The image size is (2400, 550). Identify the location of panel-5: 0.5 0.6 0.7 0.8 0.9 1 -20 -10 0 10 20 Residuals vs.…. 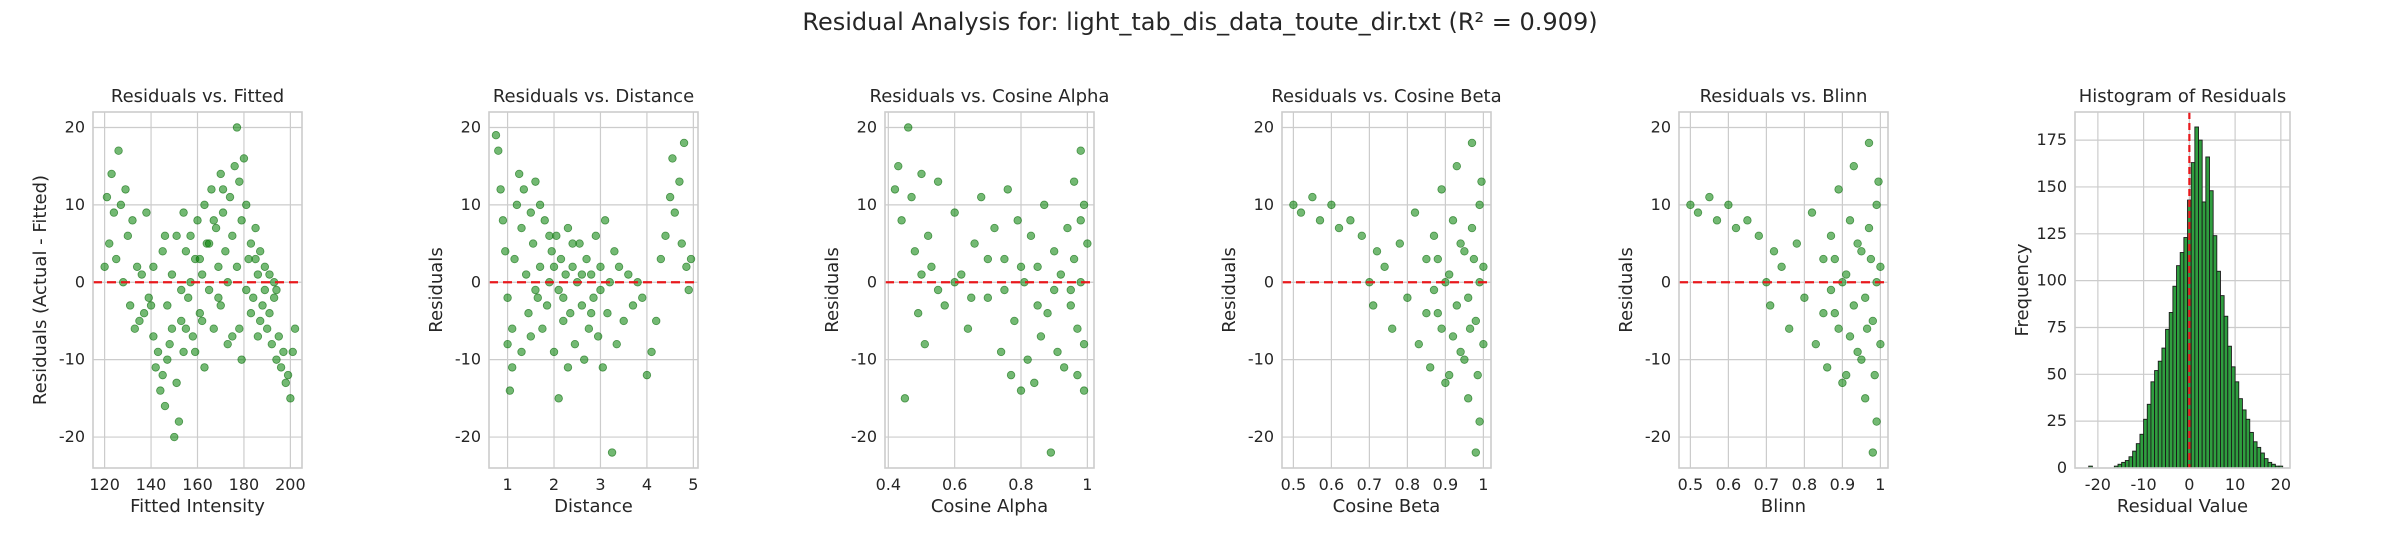
(1752, 301).